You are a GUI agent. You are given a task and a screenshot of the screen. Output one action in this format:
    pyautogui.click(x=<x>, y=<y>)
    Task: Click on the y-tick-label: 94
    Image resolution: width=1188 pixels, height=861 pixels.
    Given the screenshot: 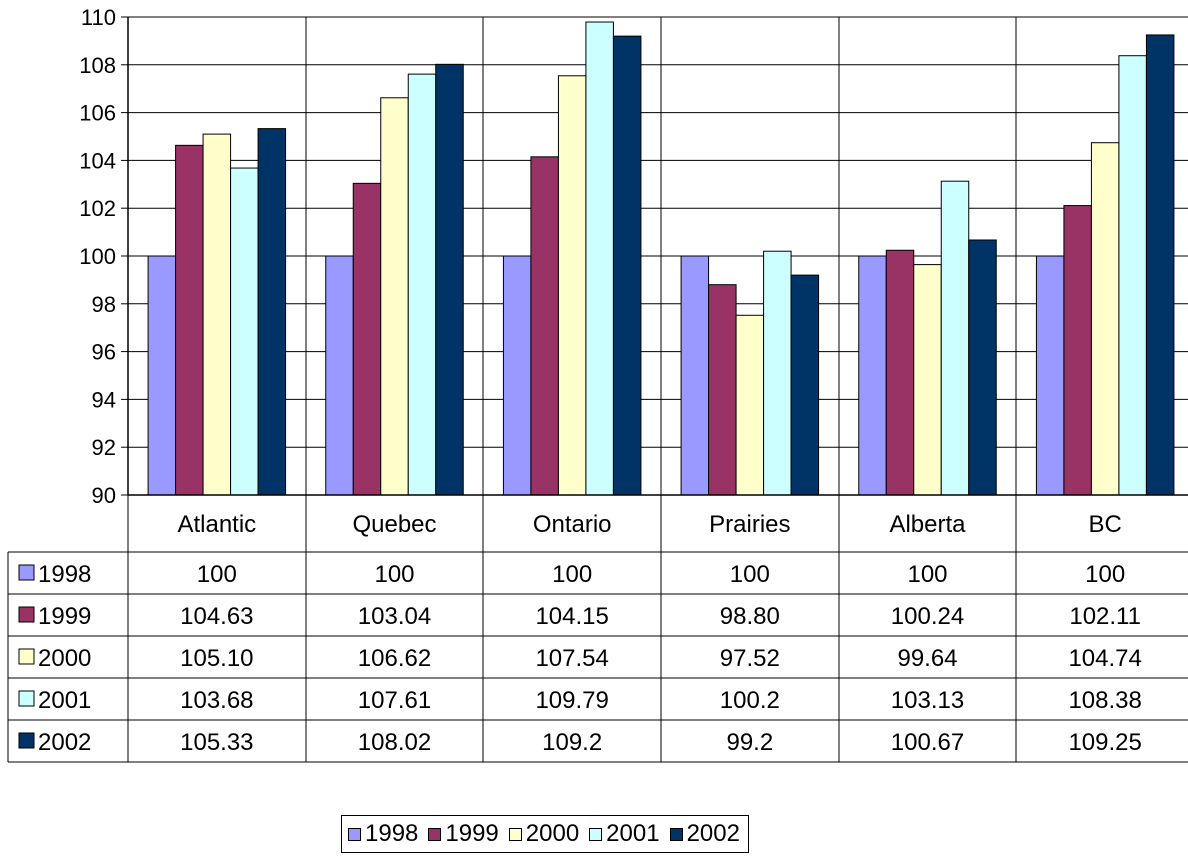 What is the action you would take?
    pyautogui.click(x=104, y=399)
    